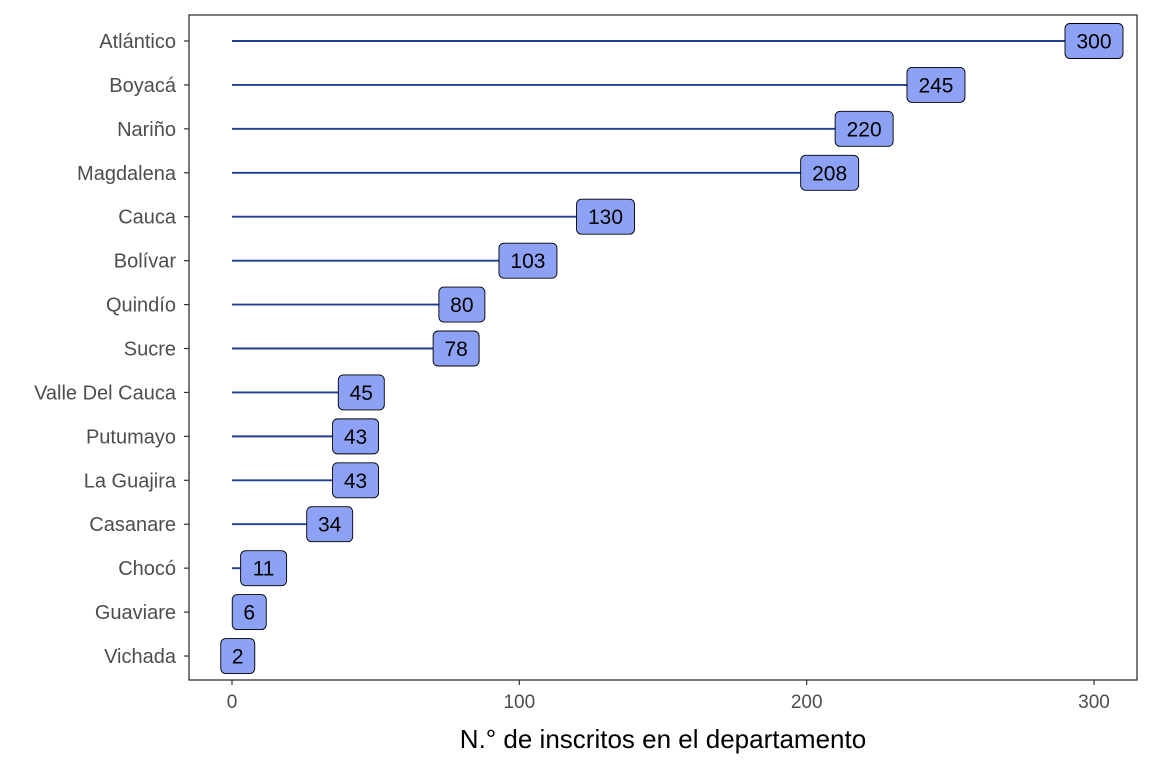 The height and width of the screenshot is (773, 1152). I want to click on x-tick-label-300: 300, so click(1094, 702).